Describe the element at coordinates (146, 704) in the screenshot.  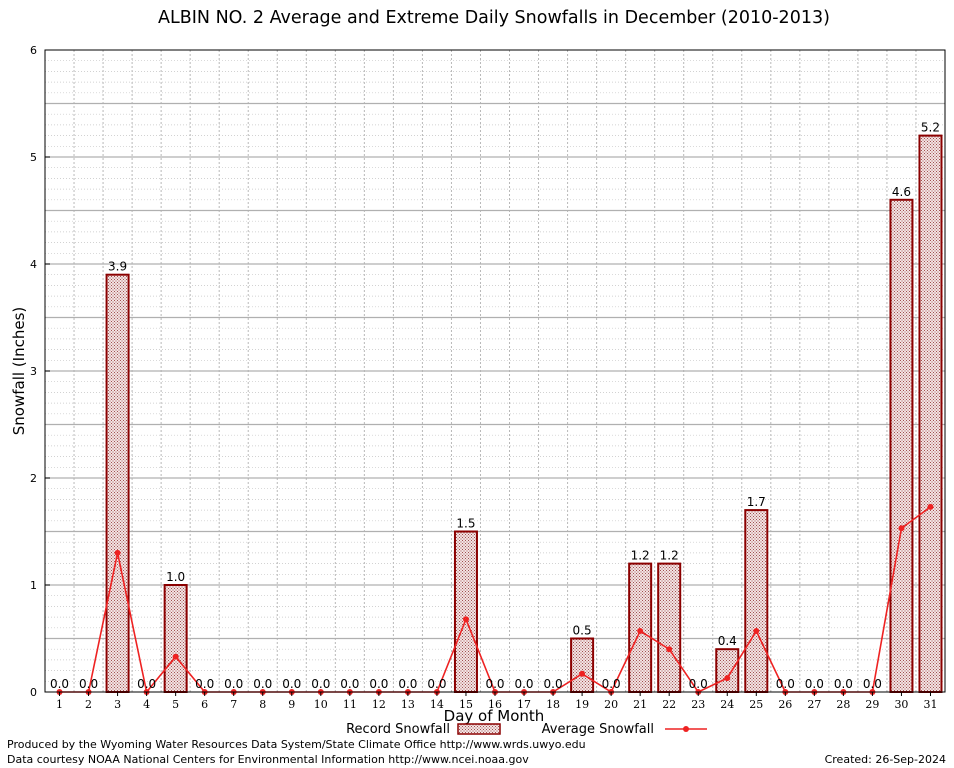
I see `x-tick-label: 4` at that location.